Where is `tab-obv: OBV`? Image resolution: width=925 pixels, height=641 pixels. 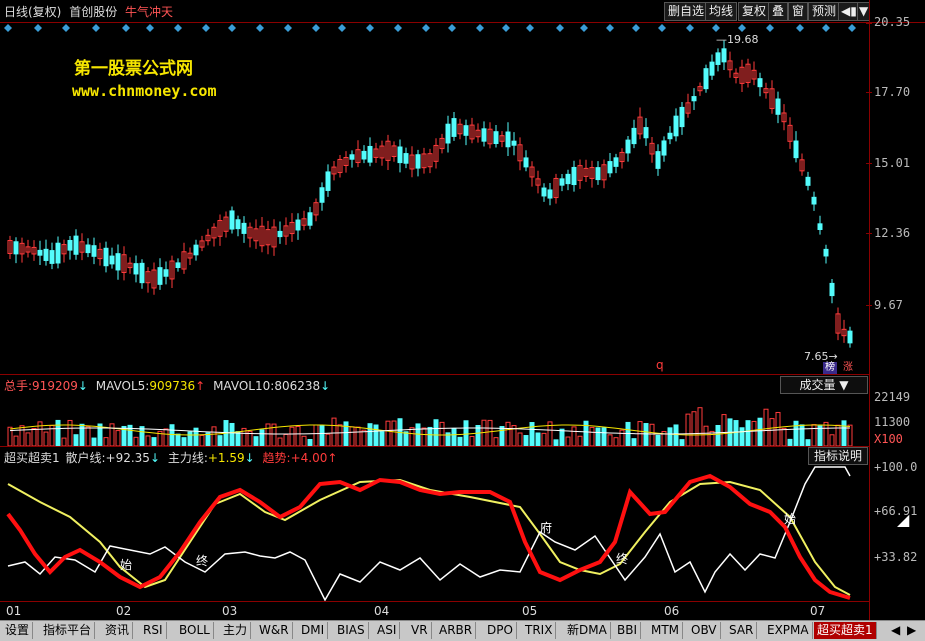
tab-obv: OBV is located at coordinates (704, 630).